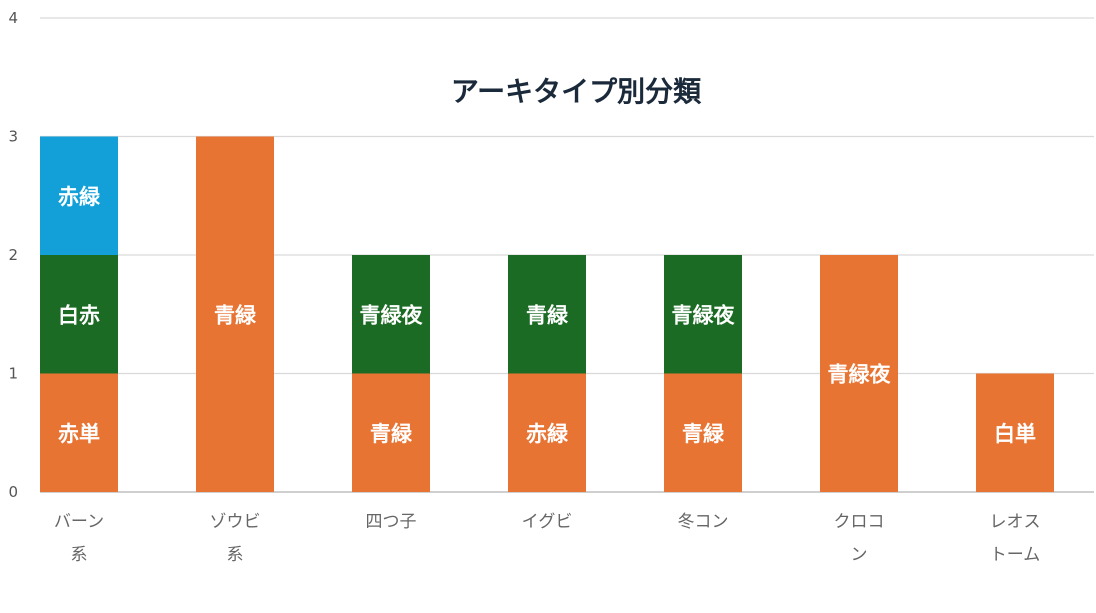 Image resolution: width=1096 pixels, height=613 pixels. Describe the element at coordinates (235, 522) in the screenshot. I see `x-tick-label: ゾウビ` at that location.